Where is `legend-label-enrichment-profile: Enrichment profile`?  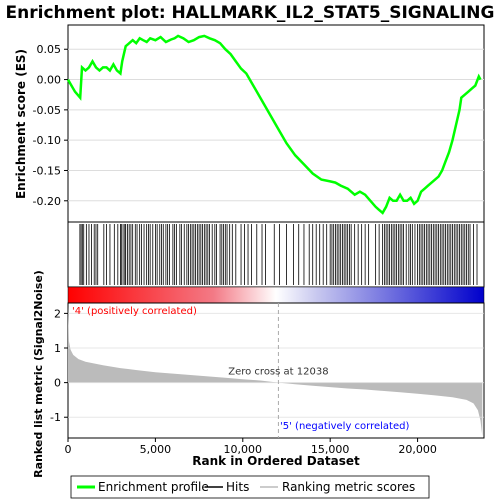 legend-label-enrichment-profile: Enrichment profile is located at coordinates (153, 487).